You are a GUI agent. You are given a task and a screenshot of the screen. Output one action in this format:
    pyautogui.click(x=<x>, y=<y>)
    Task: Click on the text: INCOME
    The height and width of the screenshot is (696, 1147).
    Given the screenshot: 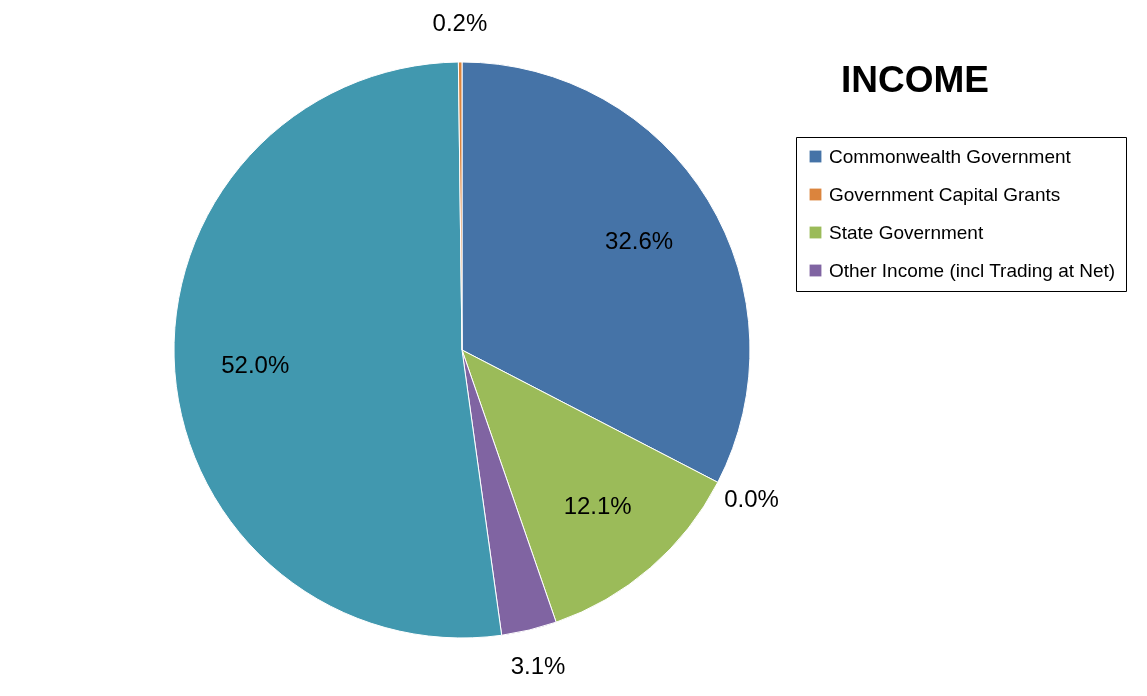 What is the action you would take?
    pyautogui.click(x=915, y=80)
    